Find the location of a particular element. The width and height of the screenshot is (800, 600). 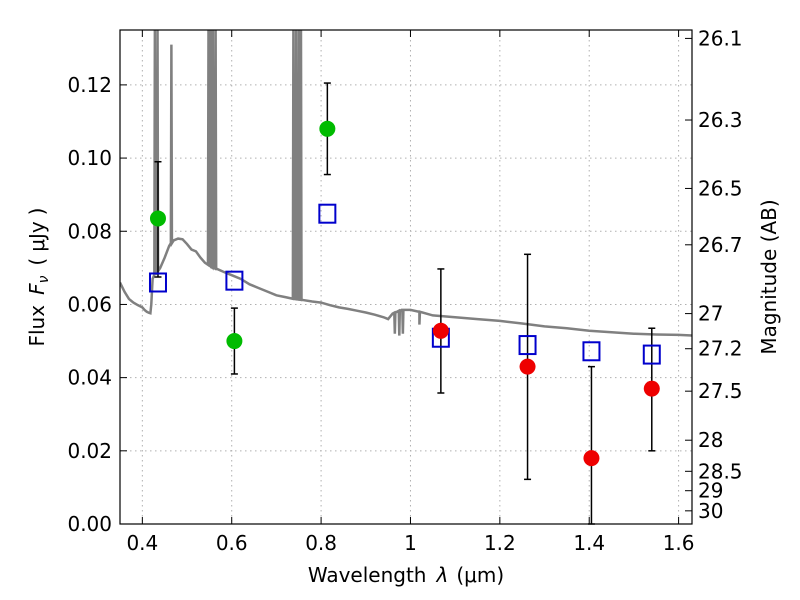

y-tick-label: 0.00 is located at coordinates (89, 524).